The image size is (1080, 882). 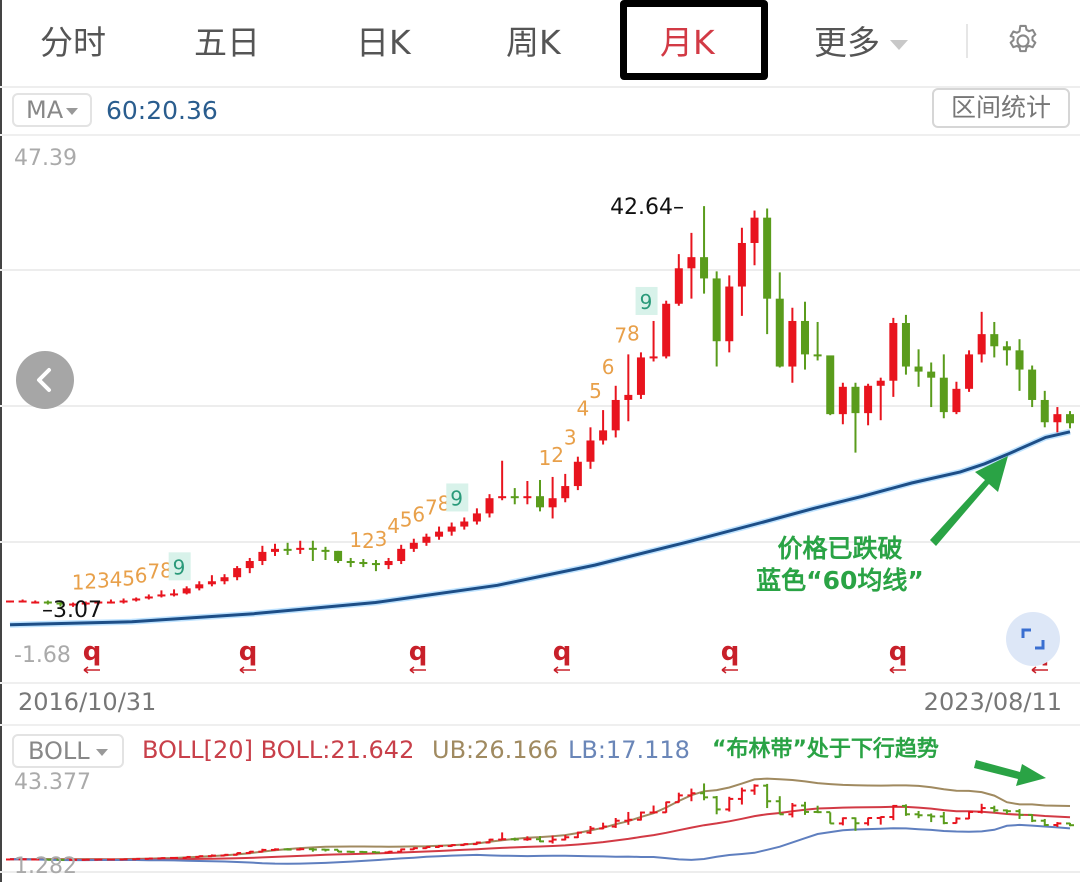 What do you see at coordinates (128, 578) in the screenshot?
I see `td-count-label: 5` at bounding box center [128, 578].